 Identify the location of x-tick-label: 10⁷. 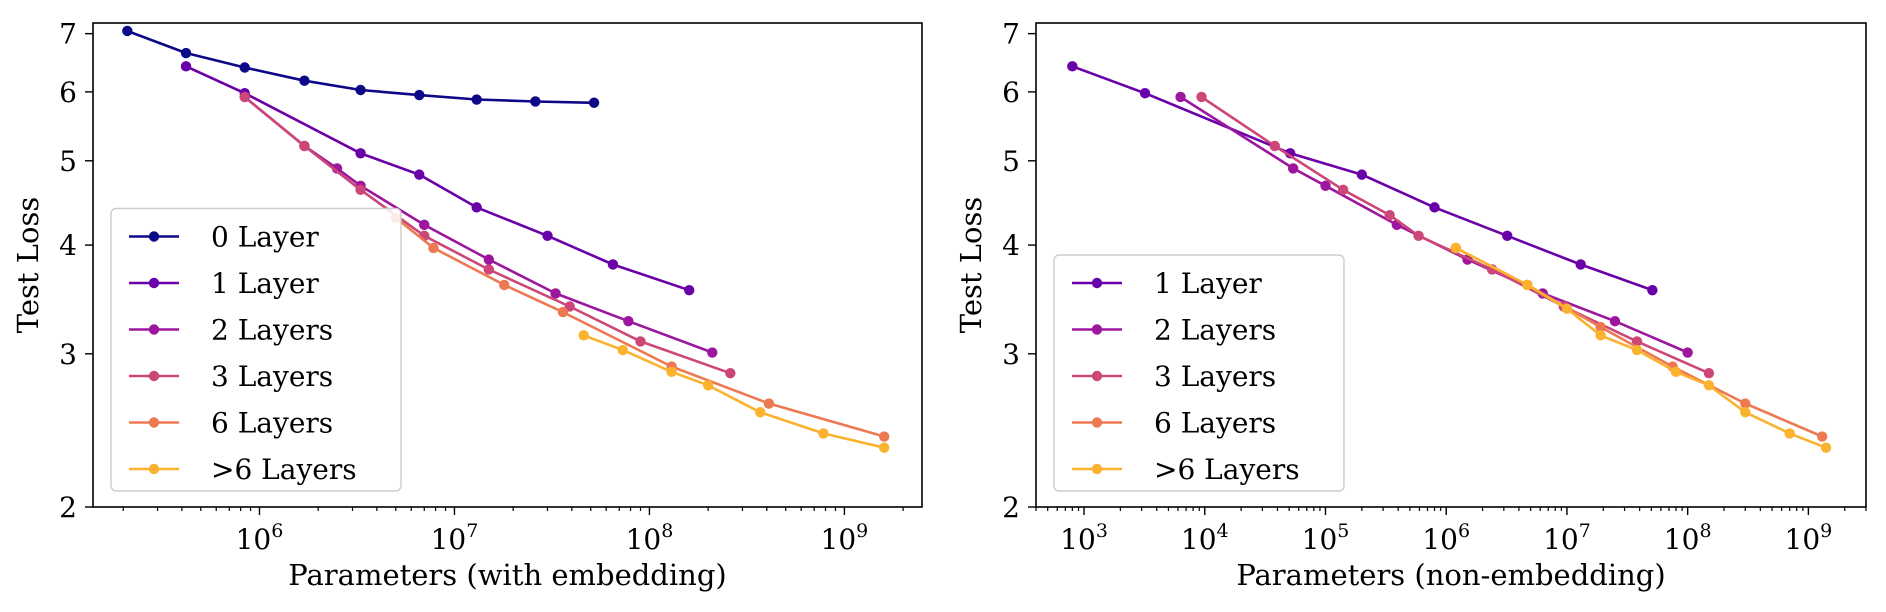
(1567, 538).